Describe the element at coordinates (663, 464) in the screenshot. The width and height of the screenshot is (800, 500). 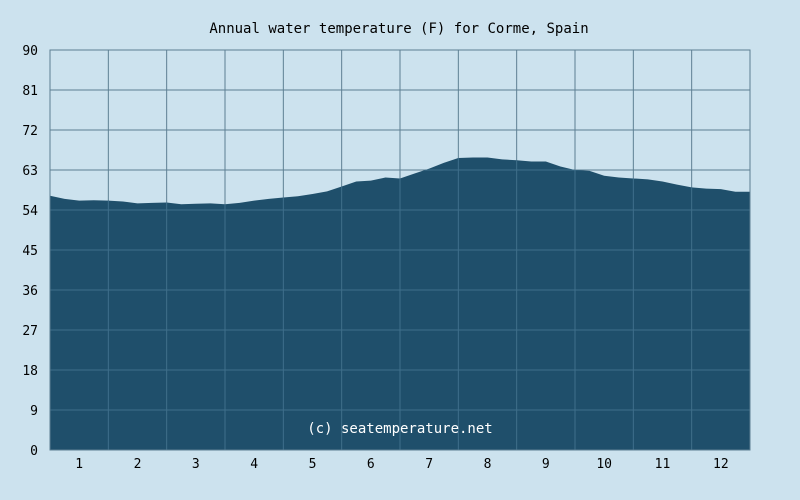
I see `x-tick-label: 11` at that location.